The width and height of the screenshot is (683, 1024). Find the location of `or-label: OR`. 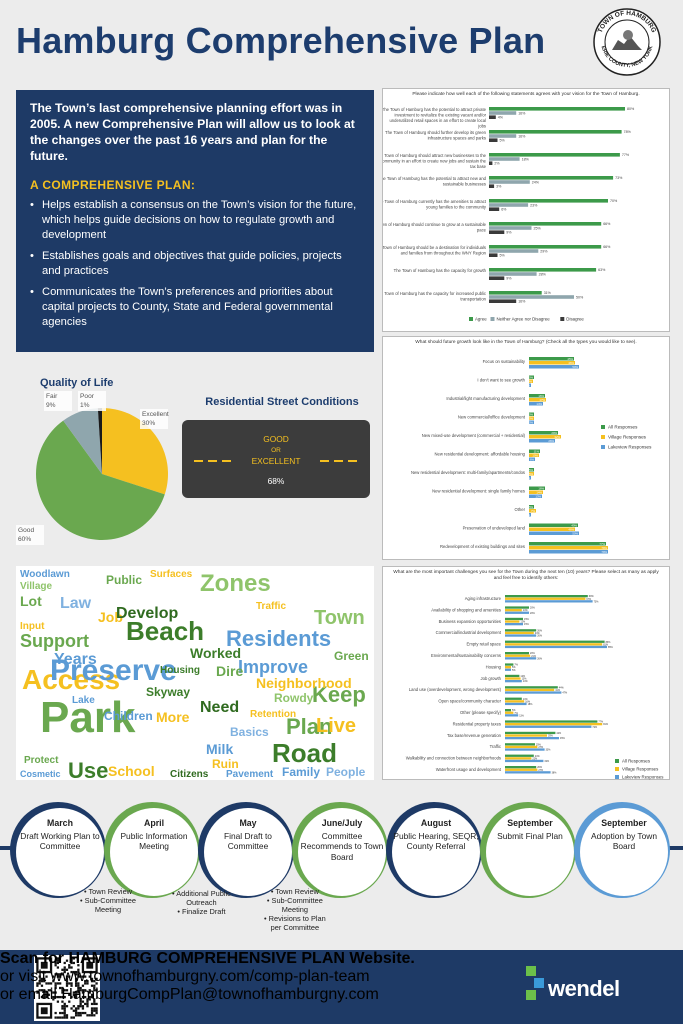

or-label: OR is located at coordinates (276, 450).